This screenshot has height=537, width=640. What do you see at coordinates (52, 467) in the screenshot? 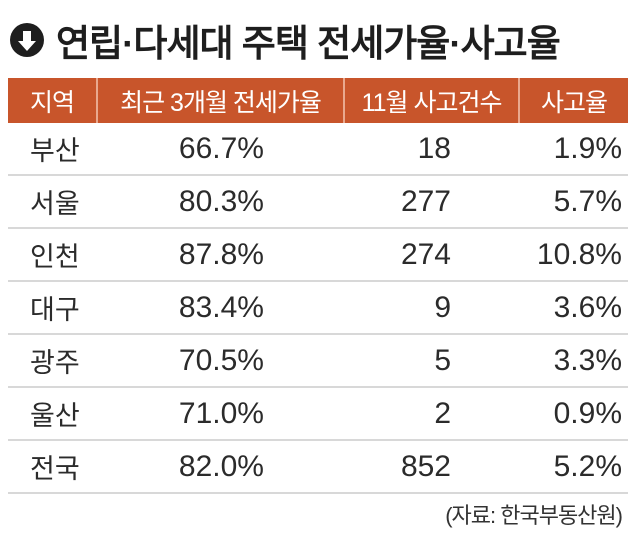
I see `region-cell: 전국` at bounding box center [52, 467].